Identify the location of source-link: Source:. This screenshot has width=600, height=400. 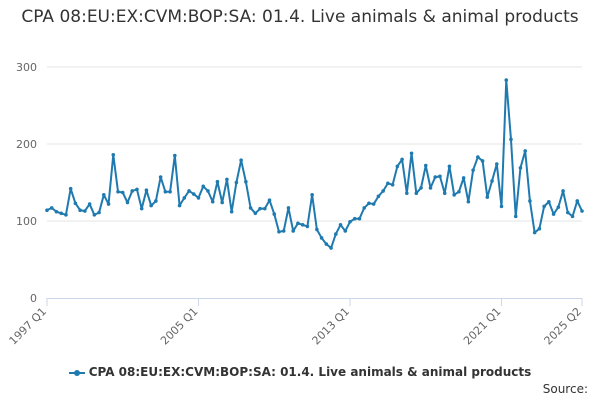
(565, 389).